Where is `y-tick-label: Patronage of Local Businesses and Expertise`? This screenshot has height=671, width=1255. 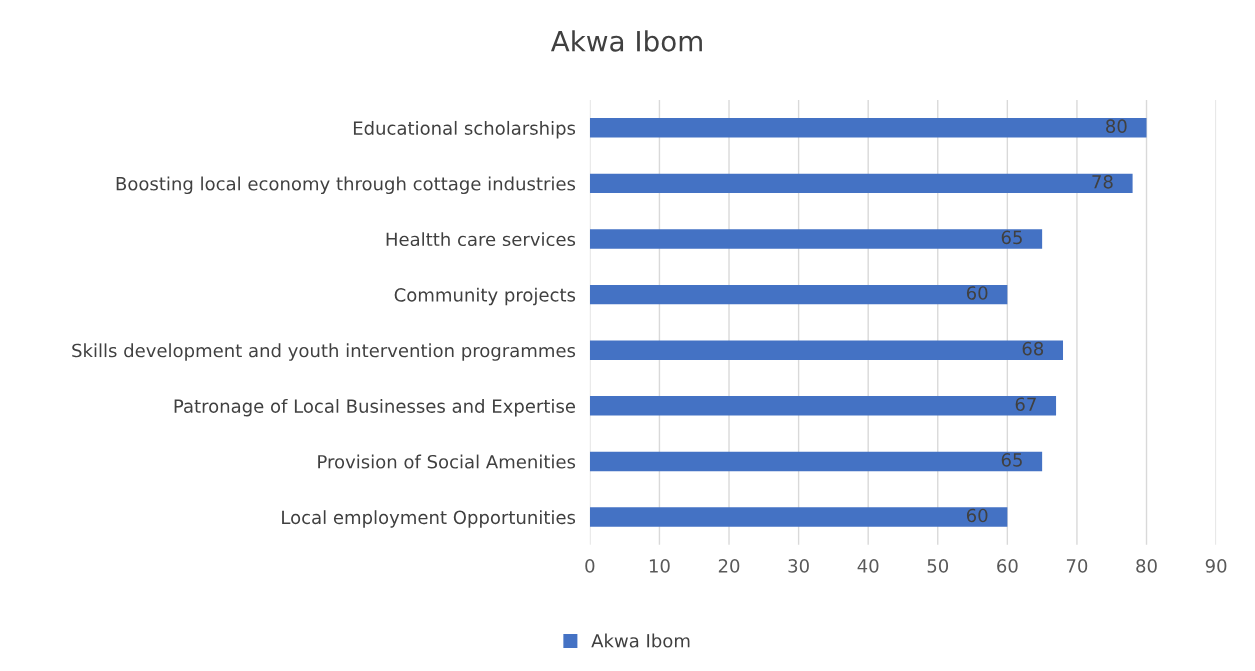 y-tick-label: Patronage of Local Businesses and Expertise is located at coordinates (374, 407).